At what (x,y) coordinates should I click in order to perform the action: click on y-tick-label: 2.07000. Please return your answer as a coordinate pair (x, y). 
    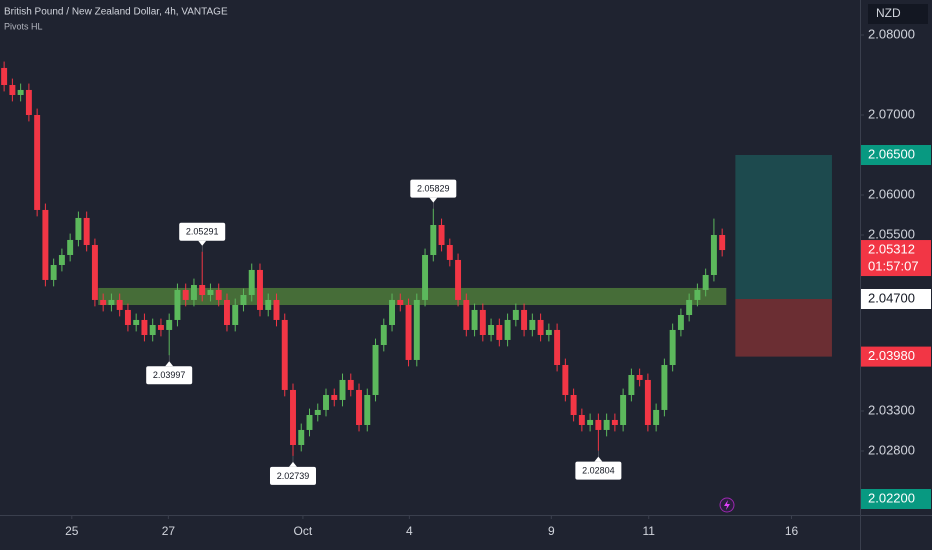
    Looking at the image, I should click on (891, 113).